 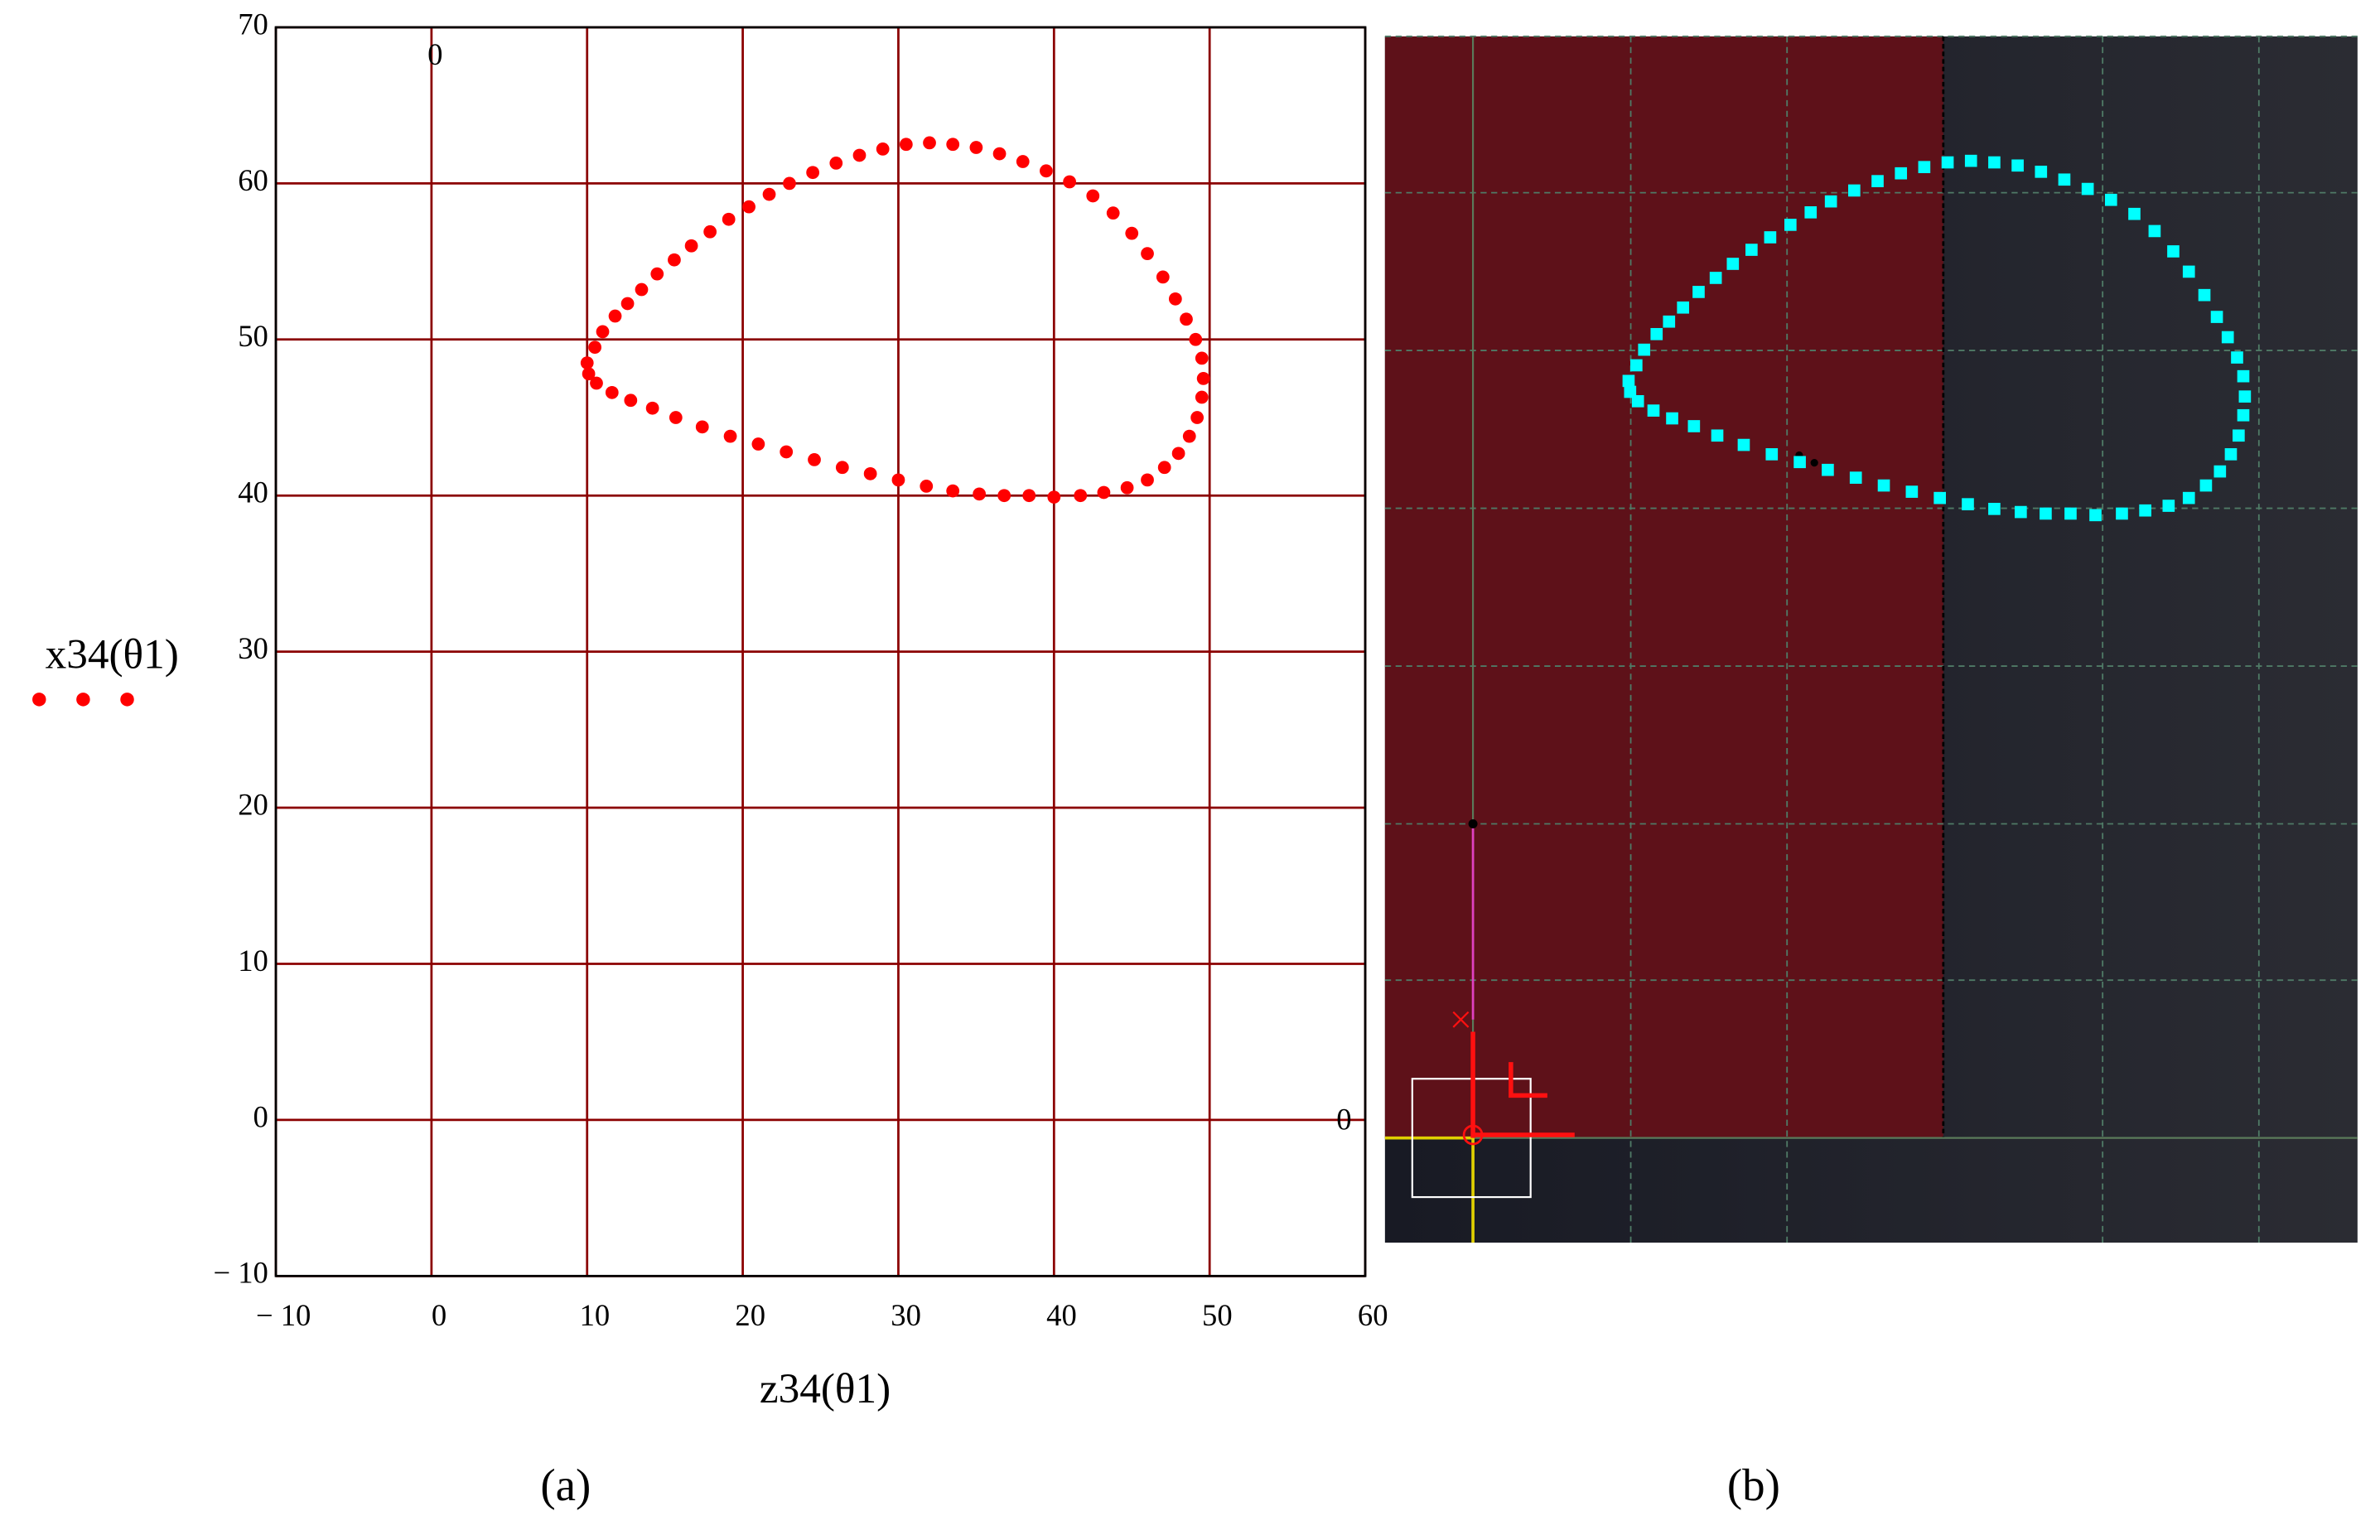 I want to click on annotation: 0, so click(x=1343, y=1120).